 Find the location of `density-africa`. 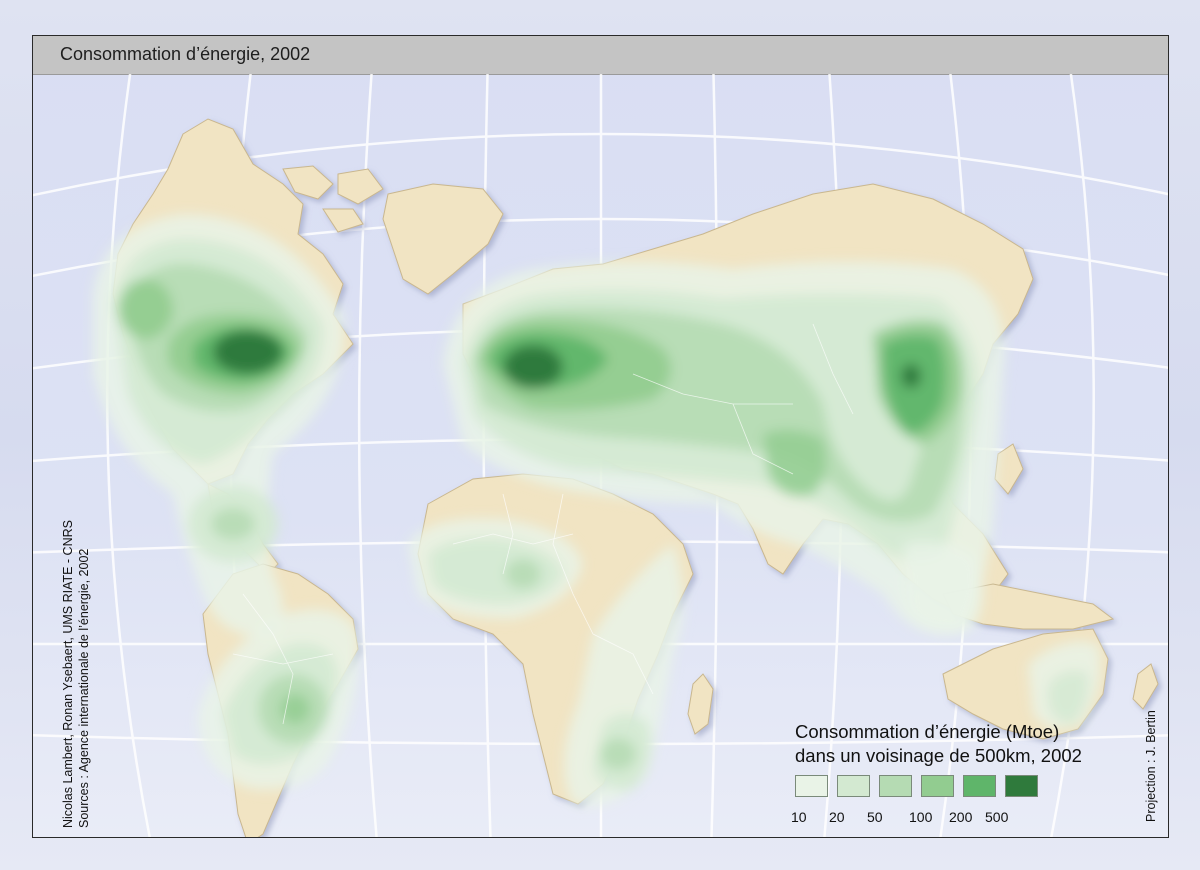

density-africa is located at coordinates (545, 662).